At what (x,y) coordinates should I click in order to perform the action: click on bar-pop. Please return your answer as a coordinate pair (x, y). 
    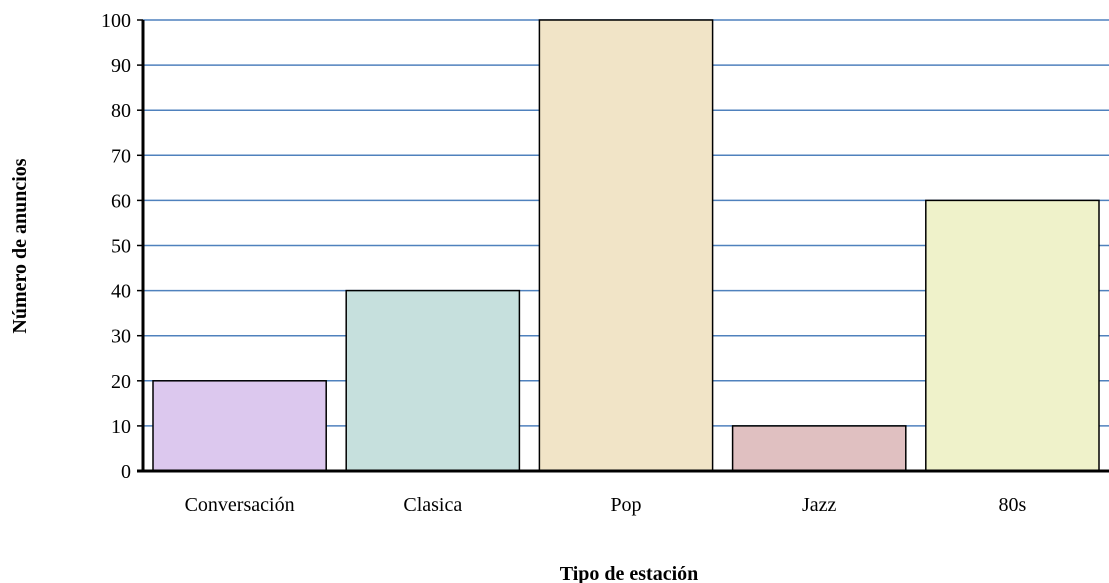
    Looking at the image, I should click on (626, 245).